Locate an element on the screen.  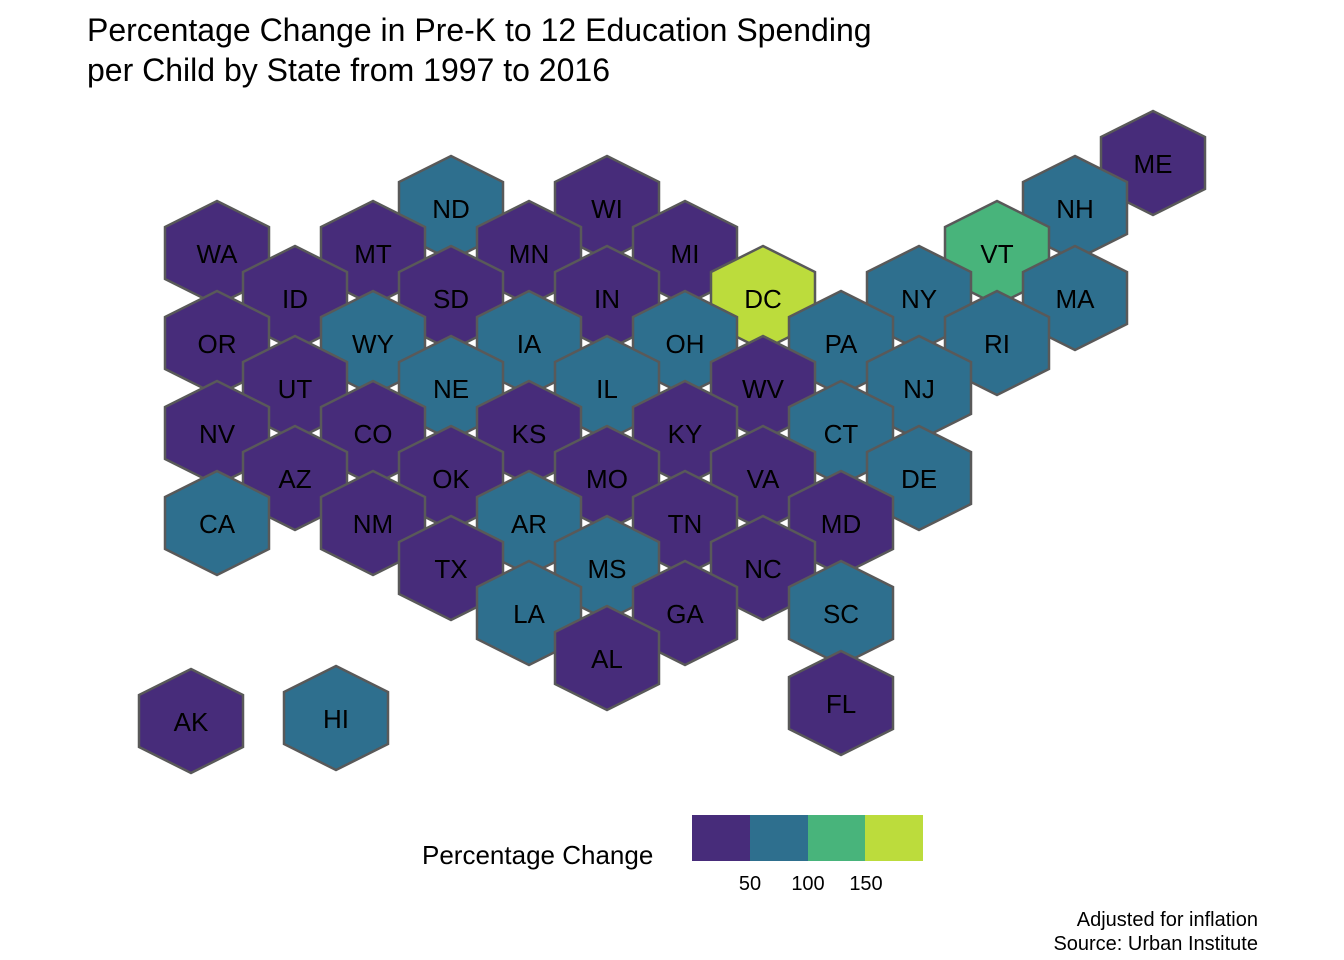
state-label-mn: MN is located at coordinates (529, 254).